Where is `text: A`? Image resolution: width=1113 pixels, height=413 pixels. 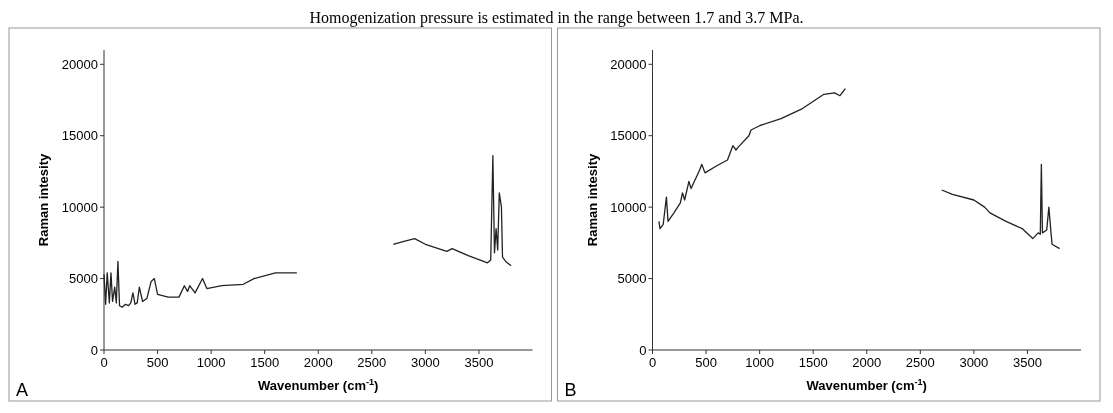
text: A is located at coordinates (22, 390).